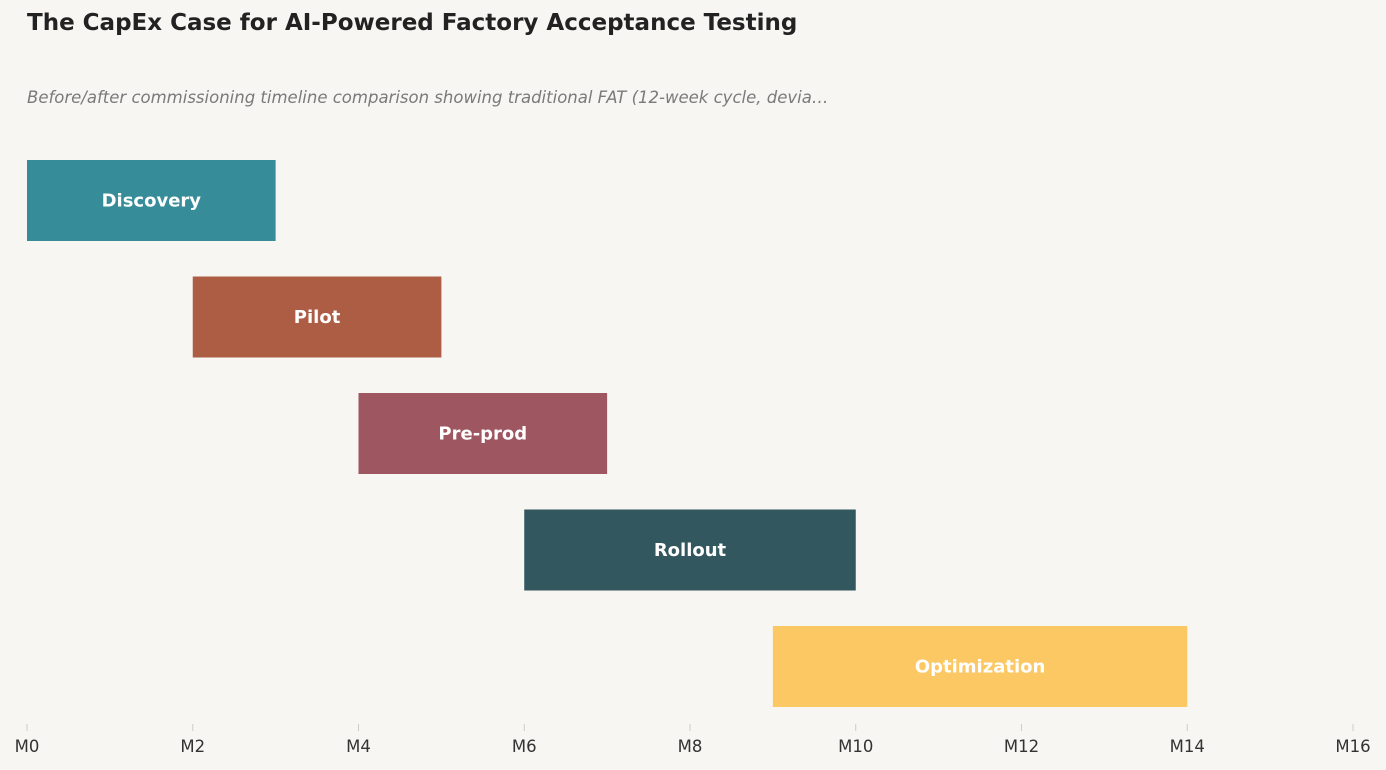 The height and width of the screenshot is (770, 1386). I want to click on gantt-bar-label: Rollout, so click(690, 550).